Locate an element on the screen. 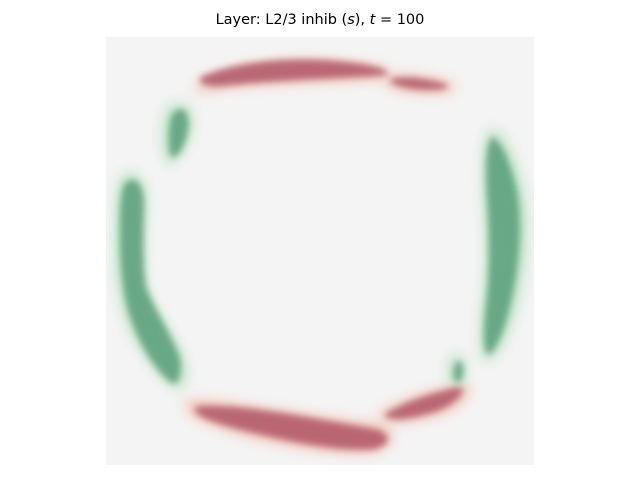  title-var: s is located at coordinates (351, 20).